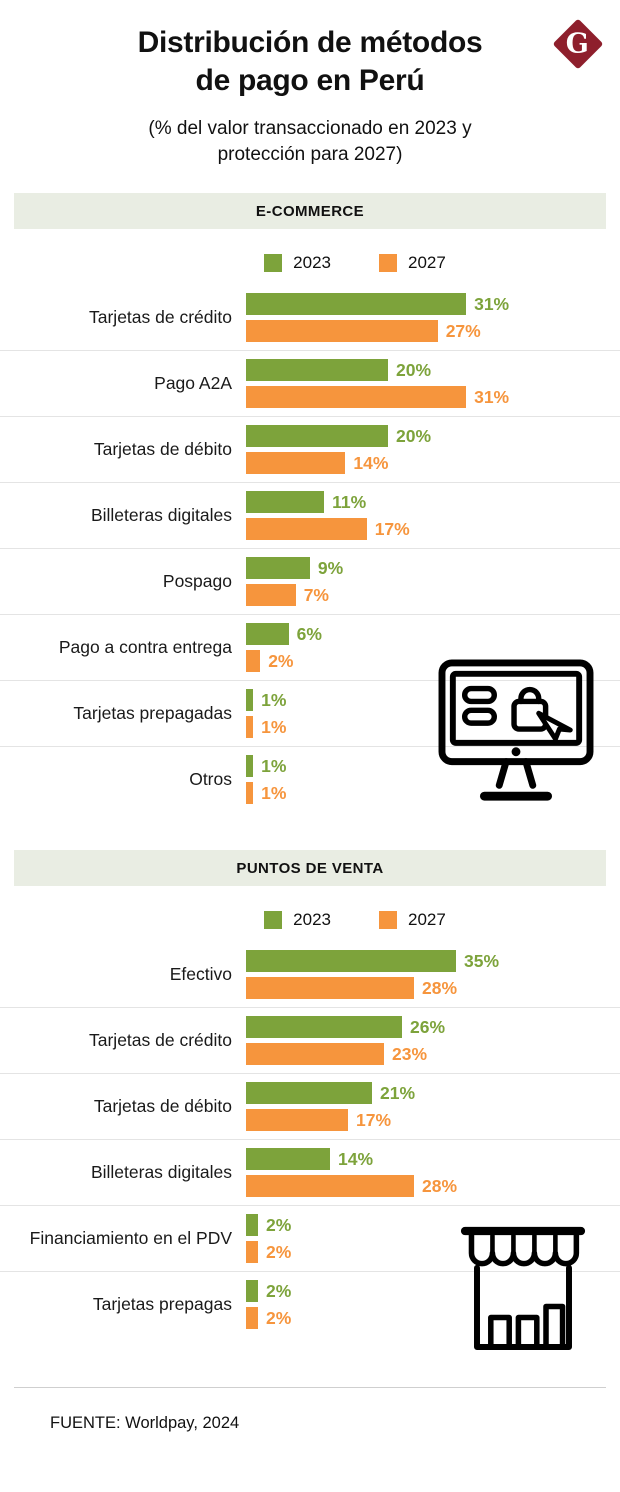  I want to click on category-label: Pospago, so click(197, 581).